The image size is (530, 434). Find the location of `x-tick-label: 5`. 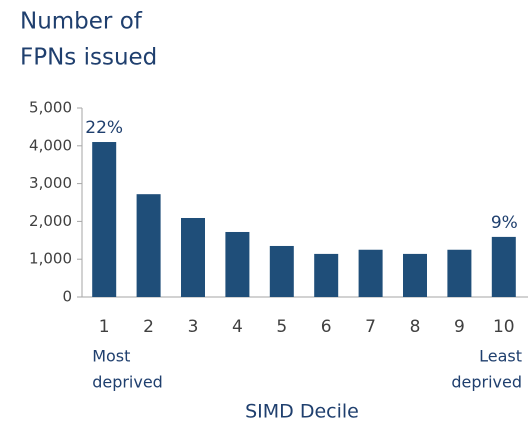

x-tick-label: 5 is located at coordinates (281, 327).